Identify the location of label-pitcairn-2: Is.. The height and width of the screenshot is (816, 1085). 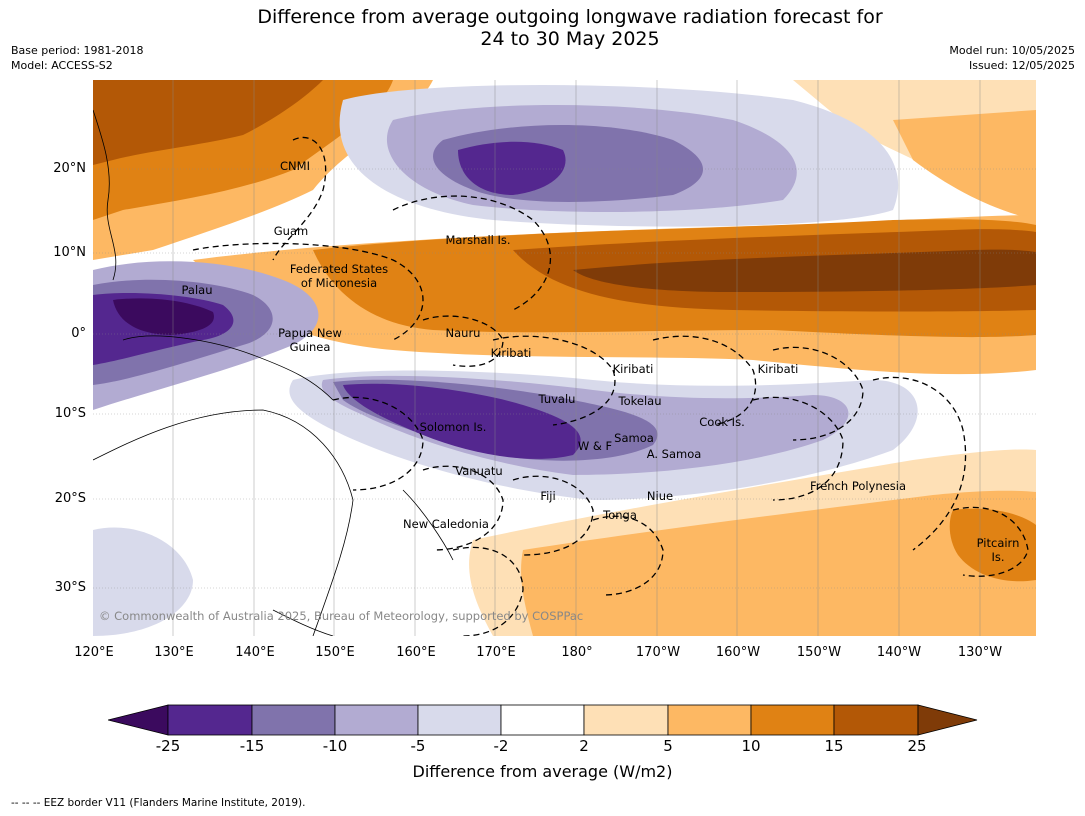
(997, 557).